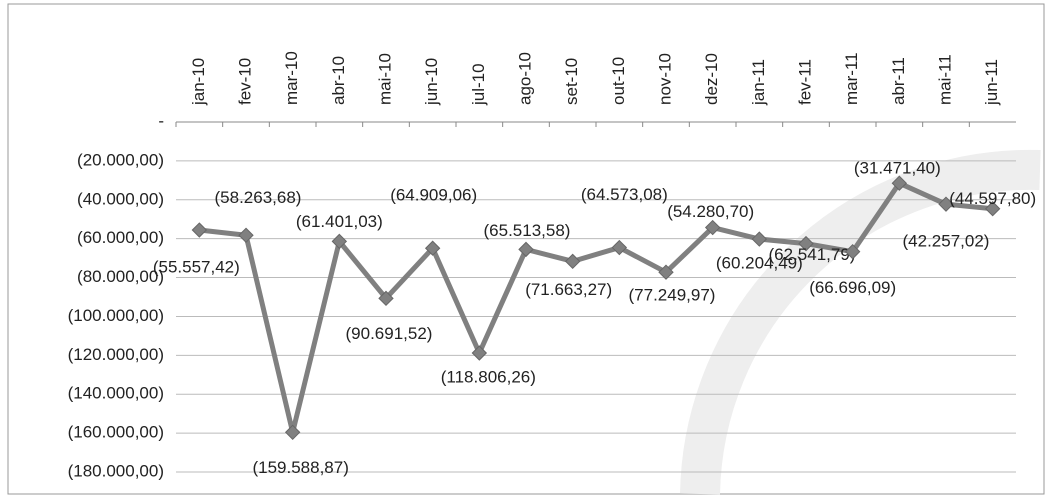 This screenshot has width=1049, height=500. I want to click on y-tick-label: (120.000,00), so click(116, 354).